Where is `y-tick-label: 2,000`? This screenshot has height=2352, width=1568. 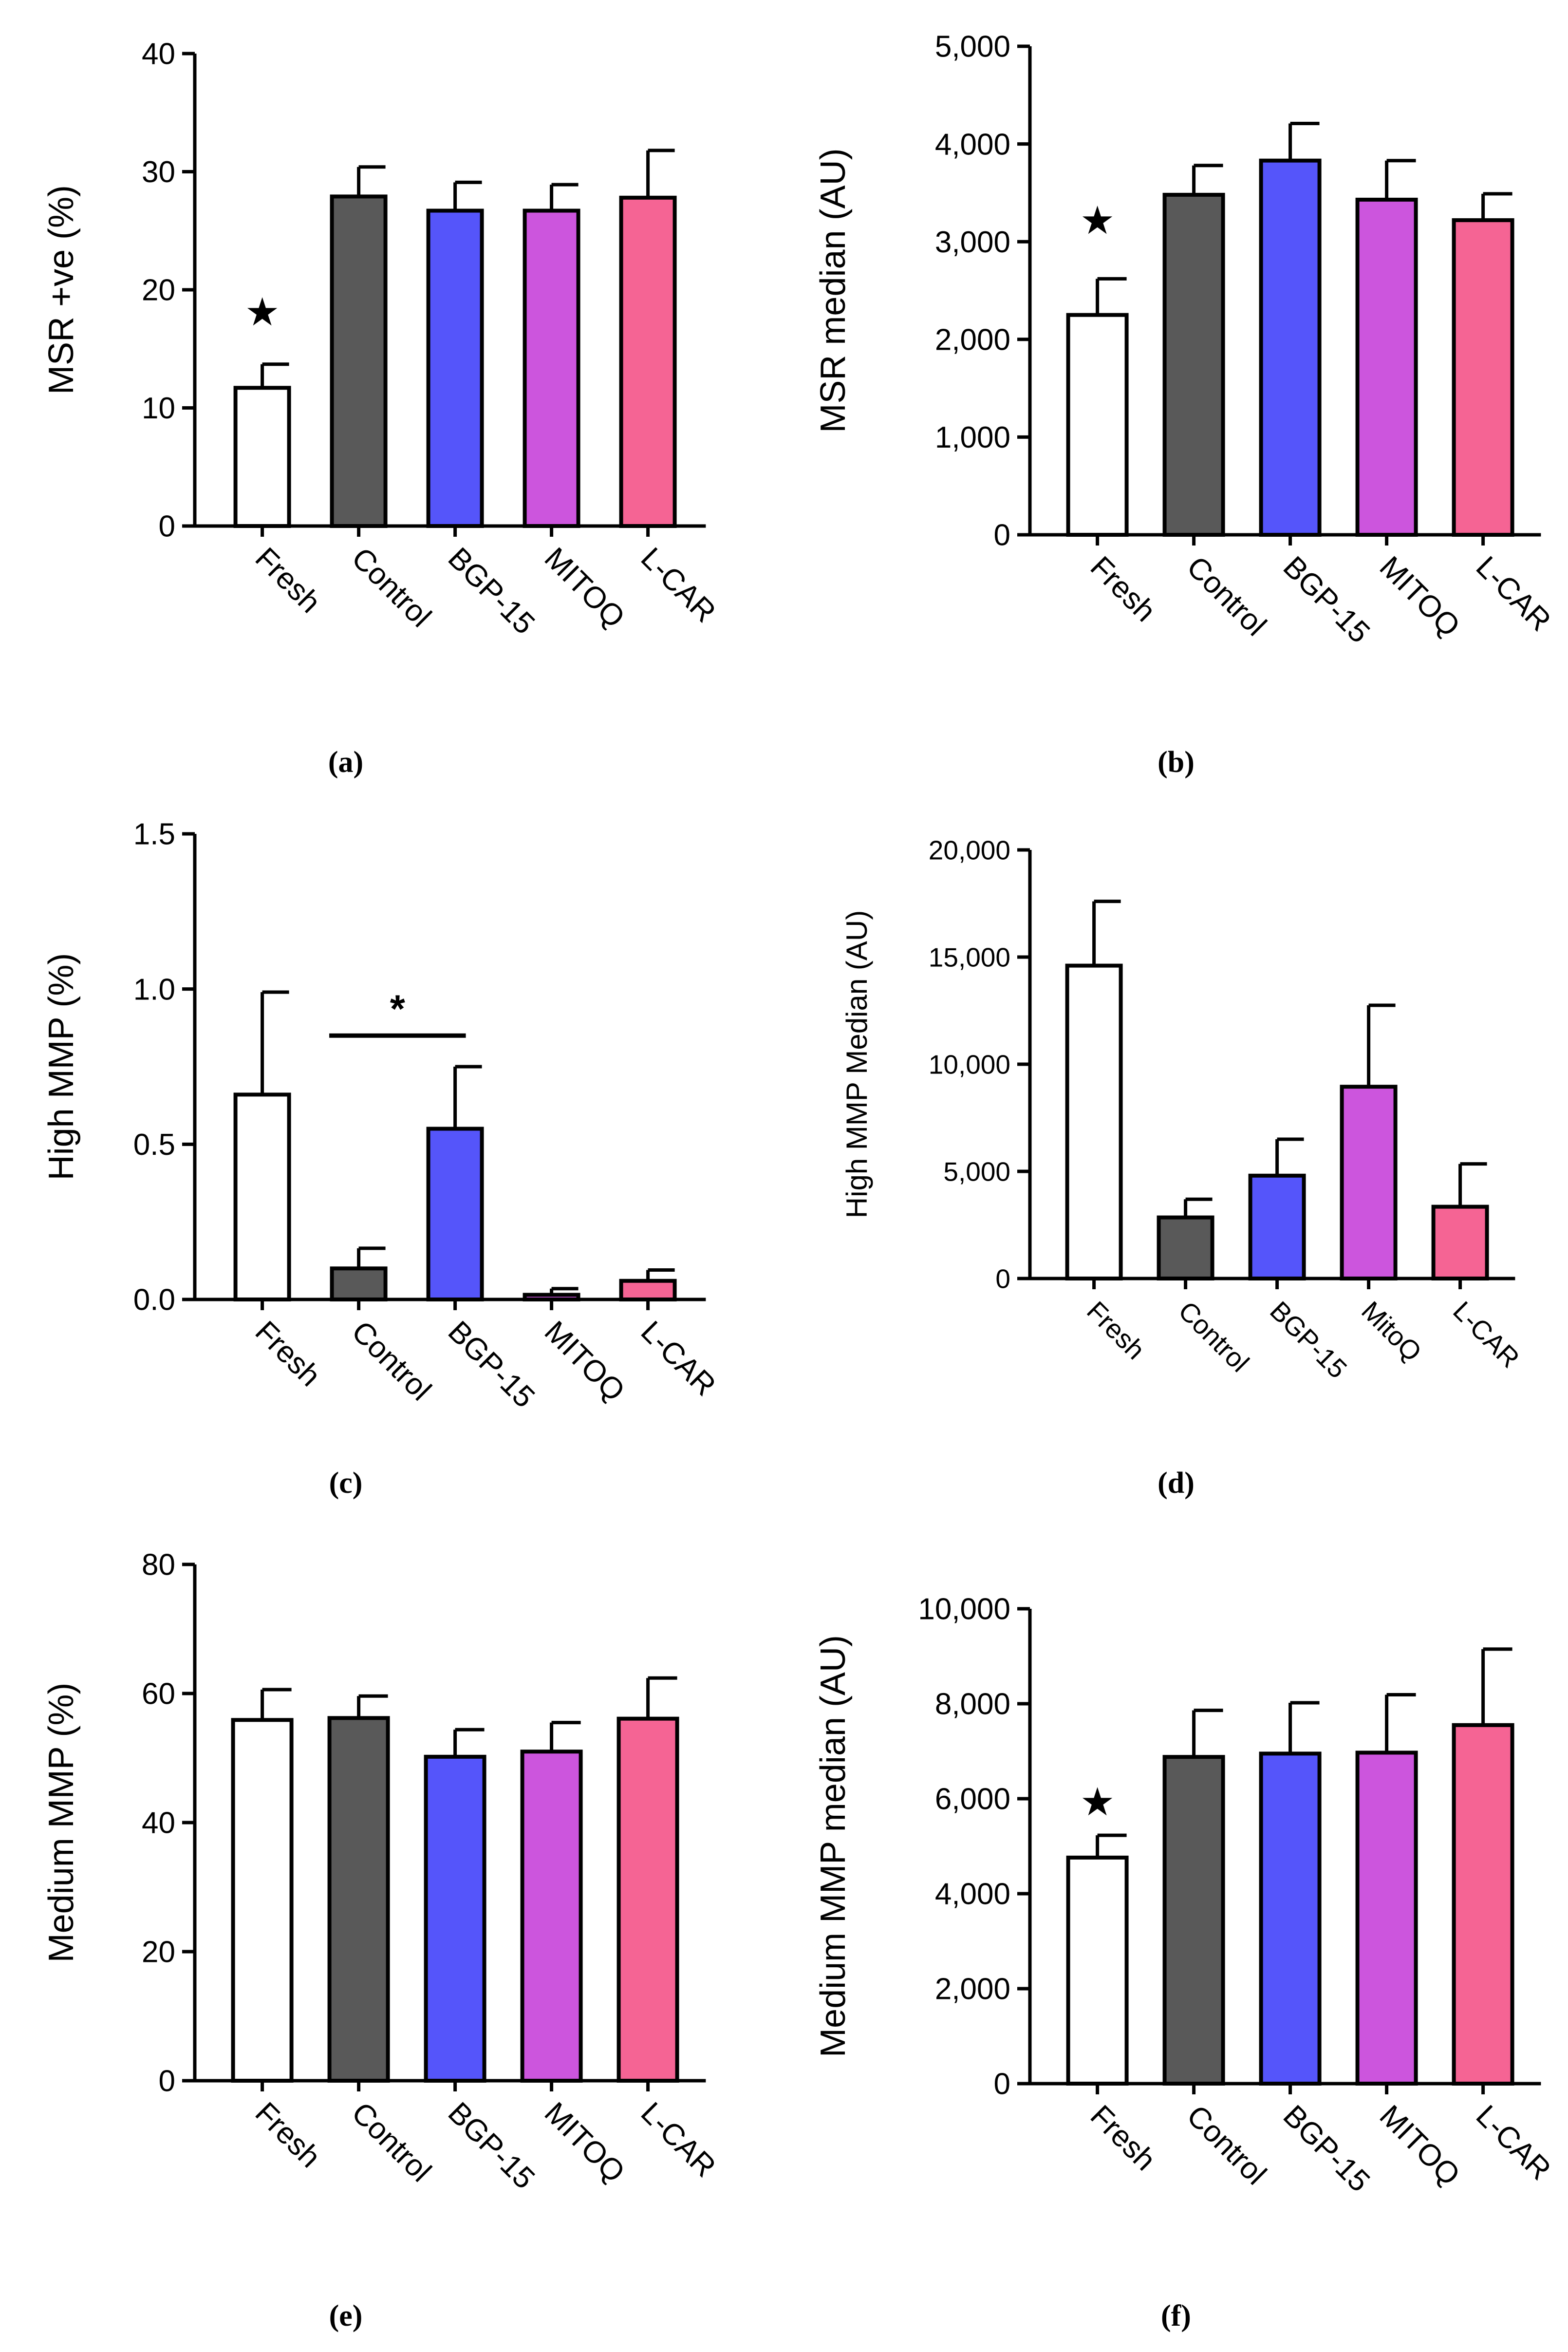 y-tick-label: 2,000 is located at coordinates (972, 1989).